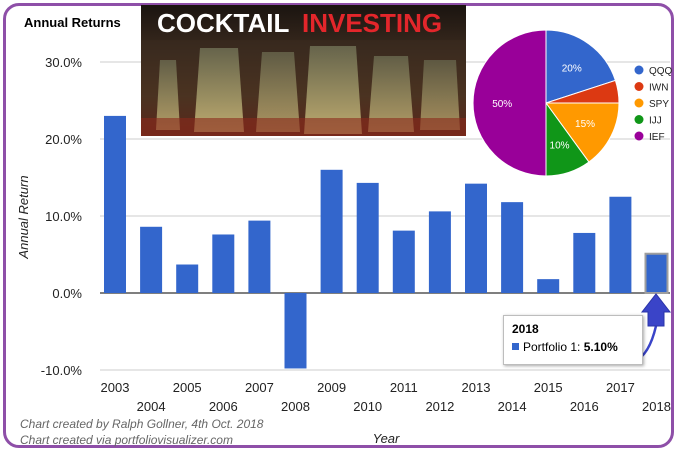 This screenshot has height=455, width=681. What do you see at coordinates (659, 104) in the screenshot?
I see `legend-label-SPY: SPY` at bounding box center [659, 104].